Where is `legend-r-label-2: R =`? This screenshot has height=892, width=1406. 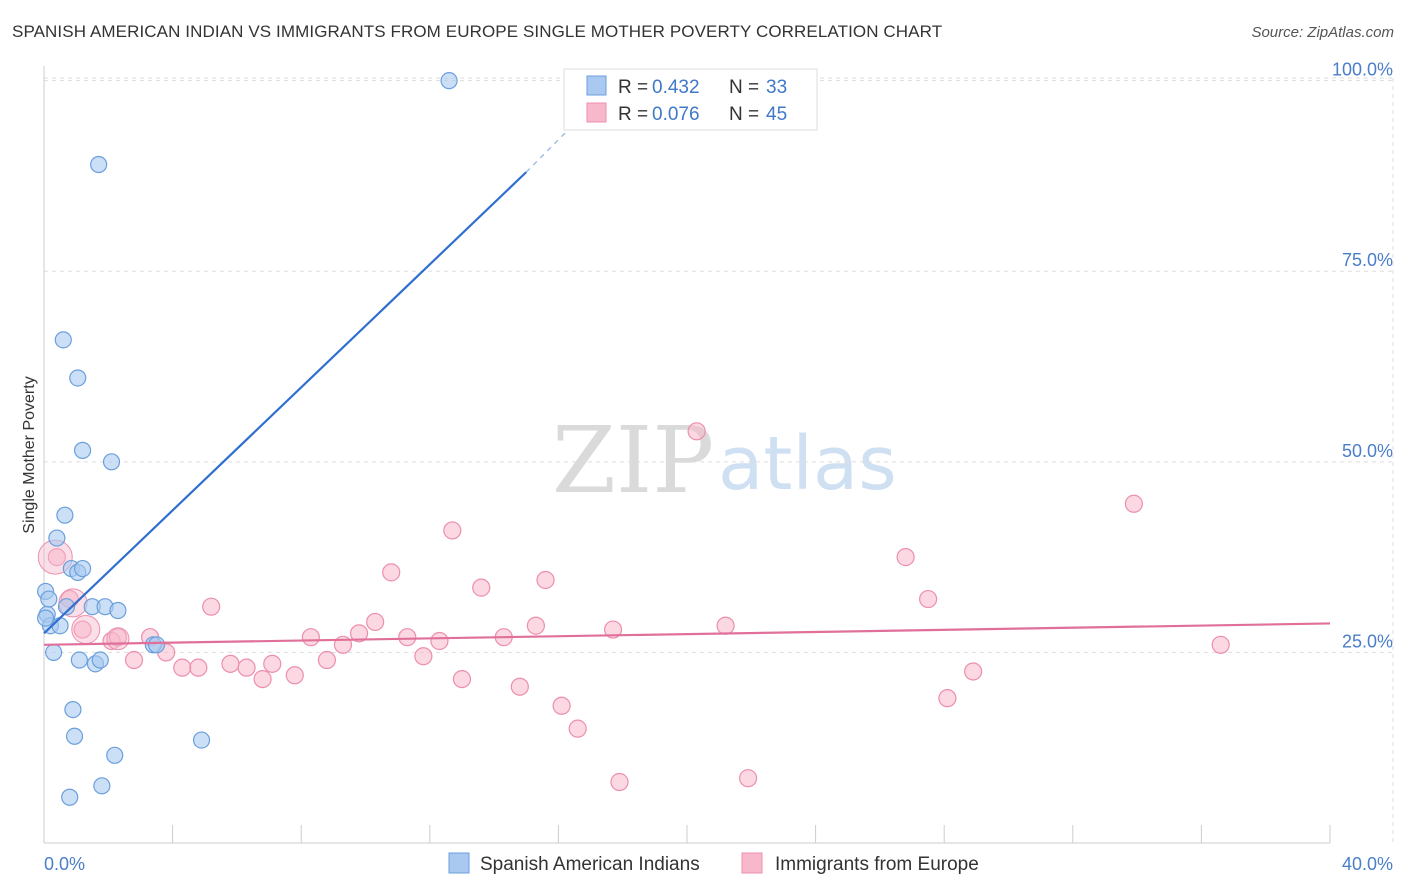 legend-r-label-2: R = is located at coordinates (633, 114).